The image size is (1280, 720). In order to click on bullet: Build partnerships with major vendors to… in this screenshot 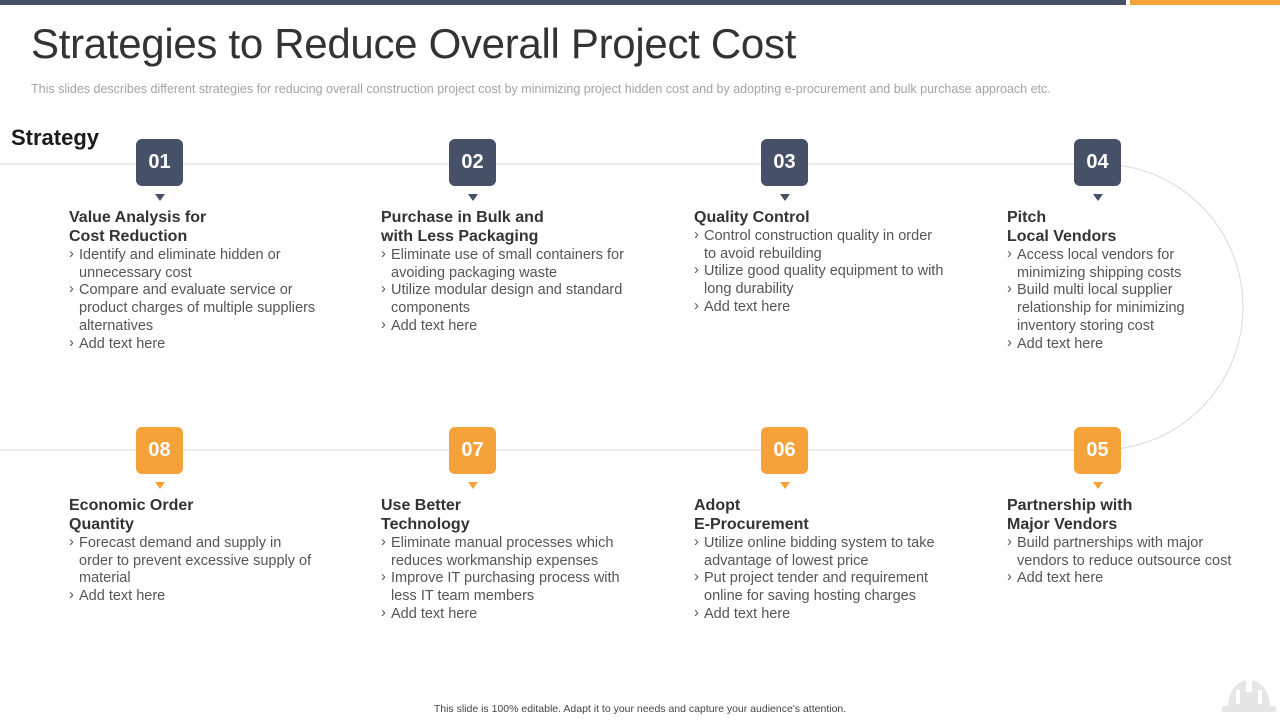, I will do `click(1127, 552)`.